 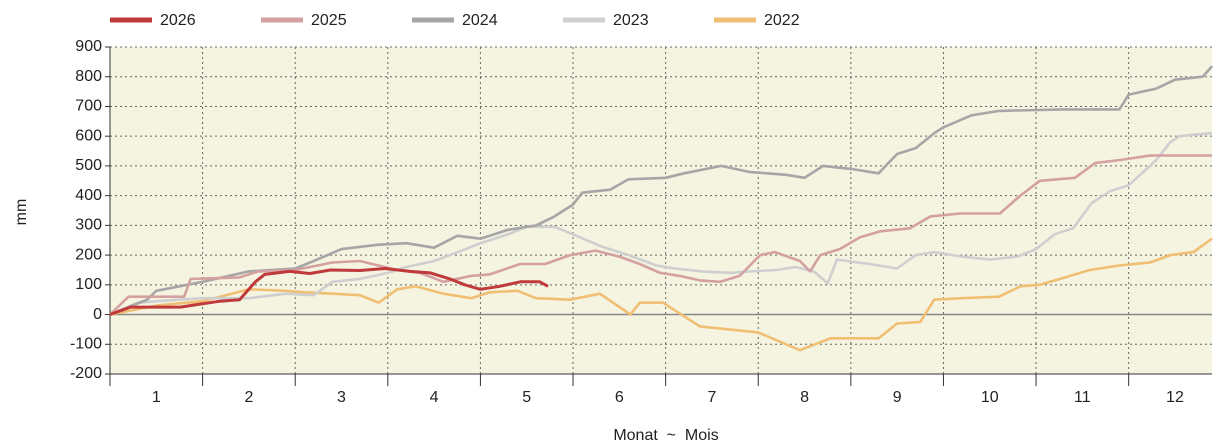 I want to click on y-tick-label: 200, so click(x=88, y=254).